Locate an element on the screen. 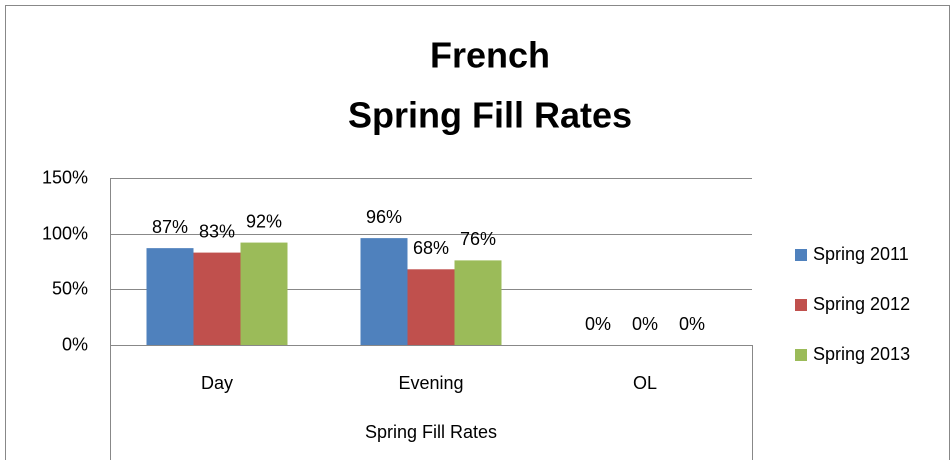 The height and width of the screenshot is (460, 952). chart-title: Spring Fill Rates is located at coordinates (490, 115).